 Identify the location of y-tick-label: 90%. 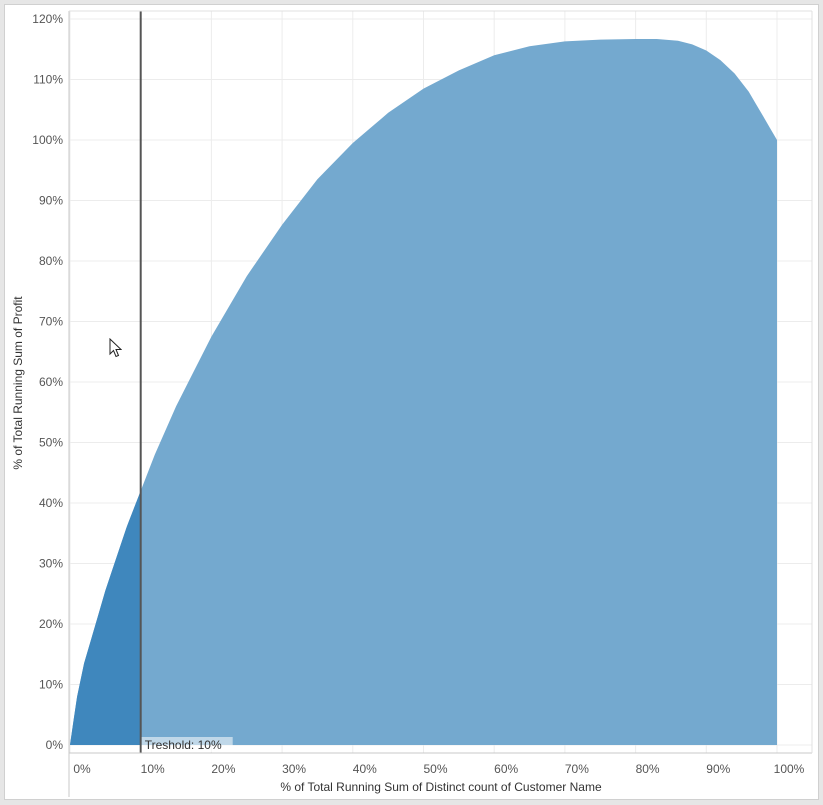
(51, 201).